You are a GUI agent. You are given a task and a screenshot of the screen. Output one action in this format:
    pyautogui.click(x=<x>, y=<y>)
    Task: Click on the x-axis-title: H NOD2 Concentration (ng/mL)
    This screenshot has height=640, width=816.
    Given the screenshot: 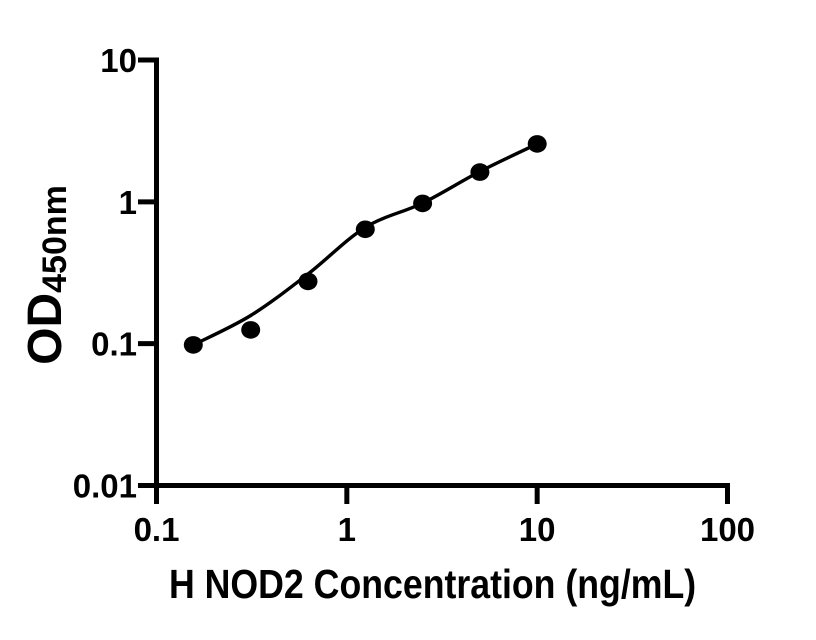 What is the action you would take?
    pyautogui.click(x=433, y=584)
    